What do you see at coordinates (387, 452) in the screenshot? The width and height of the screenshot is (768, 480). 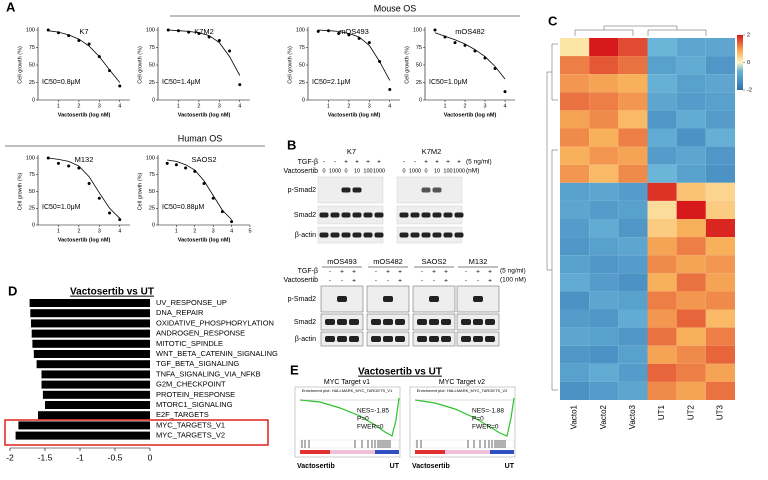 I see `rank-blue` at bounding box center [387, 452].